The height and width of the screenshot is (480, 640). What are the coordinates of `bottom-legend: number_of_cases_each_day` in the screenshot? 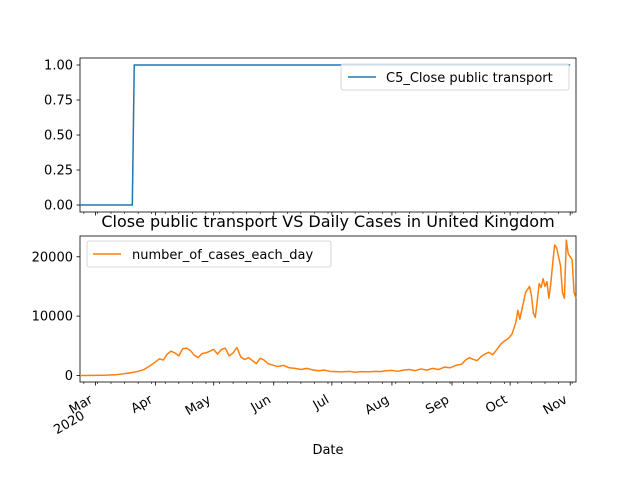 It's located at (209, 254).